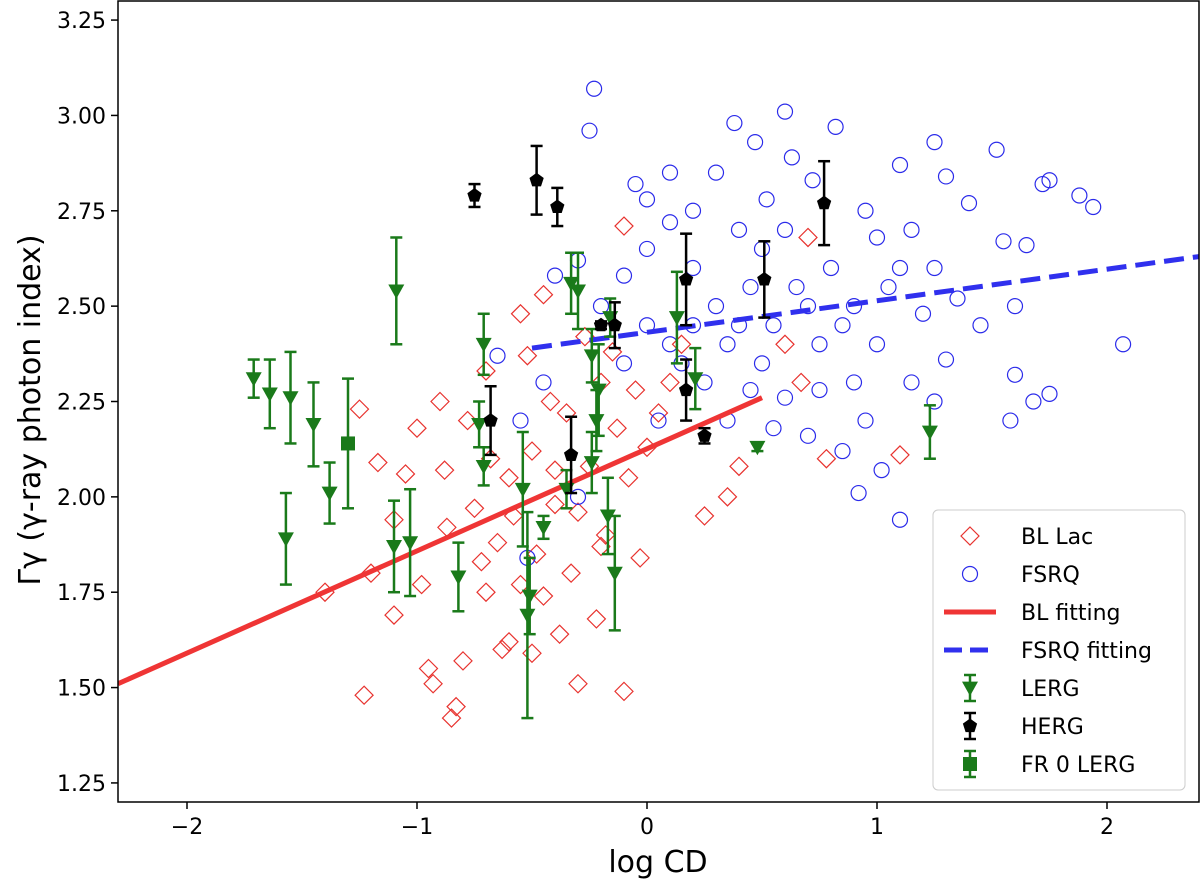  I want to click on legend-label: LERG, so click(1050, 689).